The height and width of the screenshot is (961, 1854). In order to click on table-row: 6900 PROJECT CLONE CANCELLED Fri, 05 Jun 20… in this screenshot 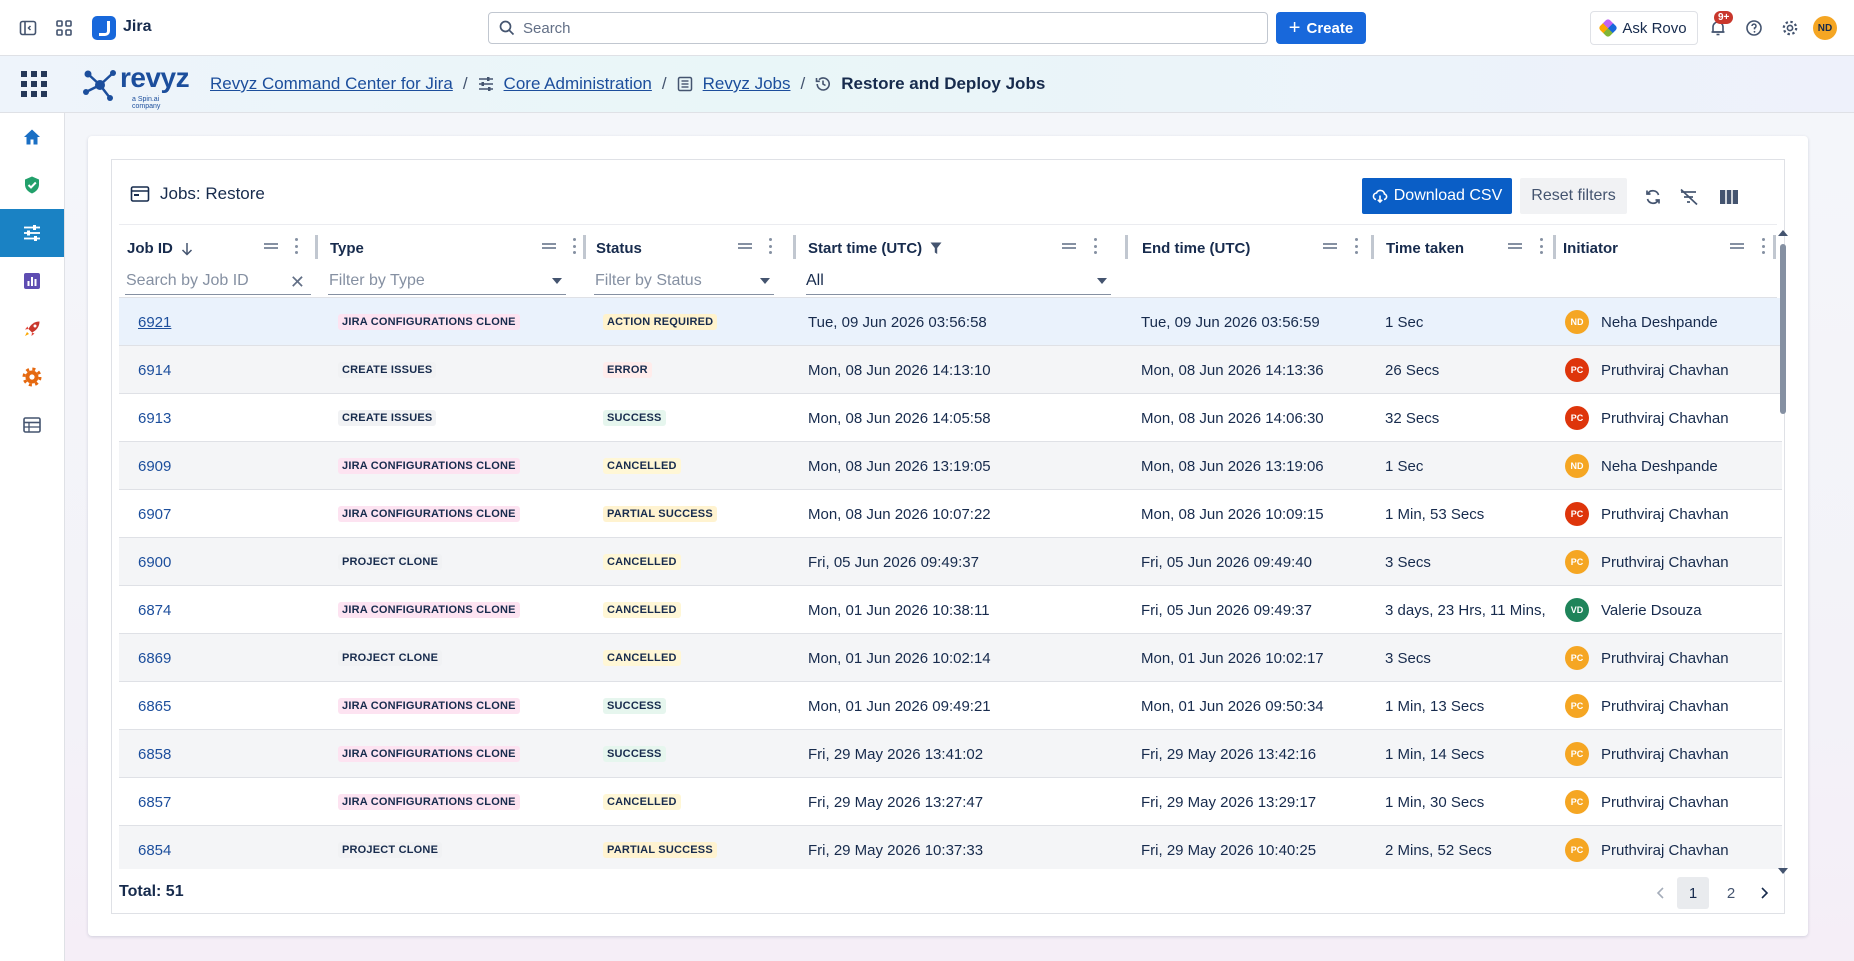, I will do `click(950, 562)`.